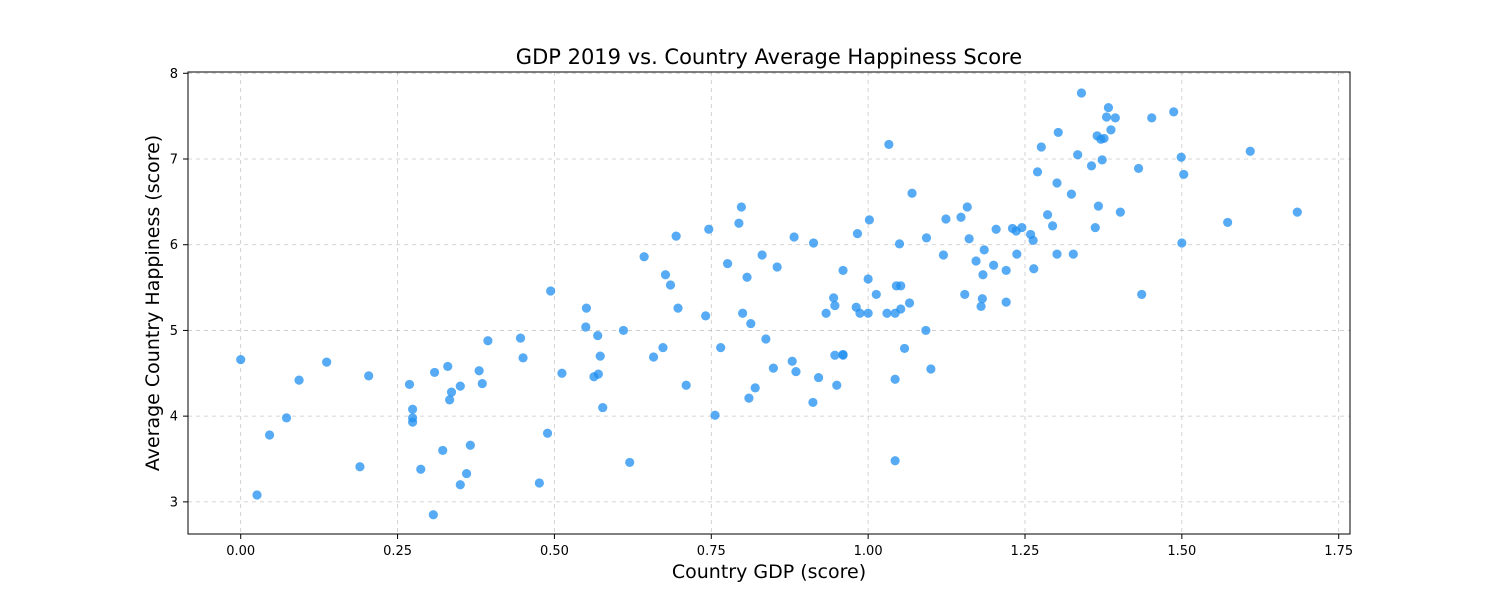  What do you see at coordinates (868, 551) in the screenshot?
I see `x-tick-label: 1.00` at bounding box center [868, 551].